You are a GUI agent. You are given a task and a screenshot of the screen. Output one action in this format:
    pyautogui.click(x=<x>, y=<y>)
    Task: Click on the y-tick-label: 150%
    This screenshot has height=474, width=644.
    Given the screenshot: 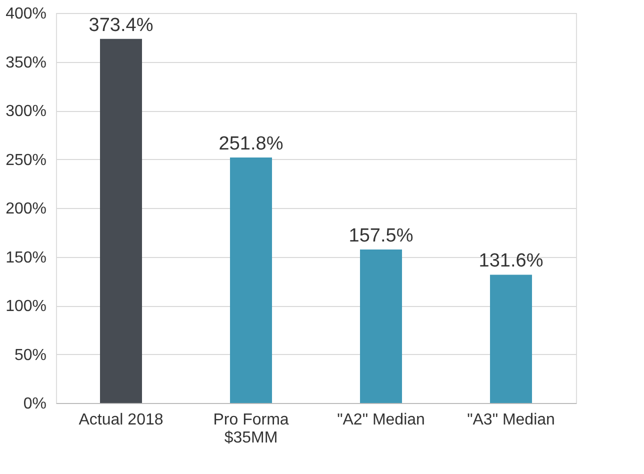 What is the action you would take?
    pyautogui.click(x=26, y=257)
    